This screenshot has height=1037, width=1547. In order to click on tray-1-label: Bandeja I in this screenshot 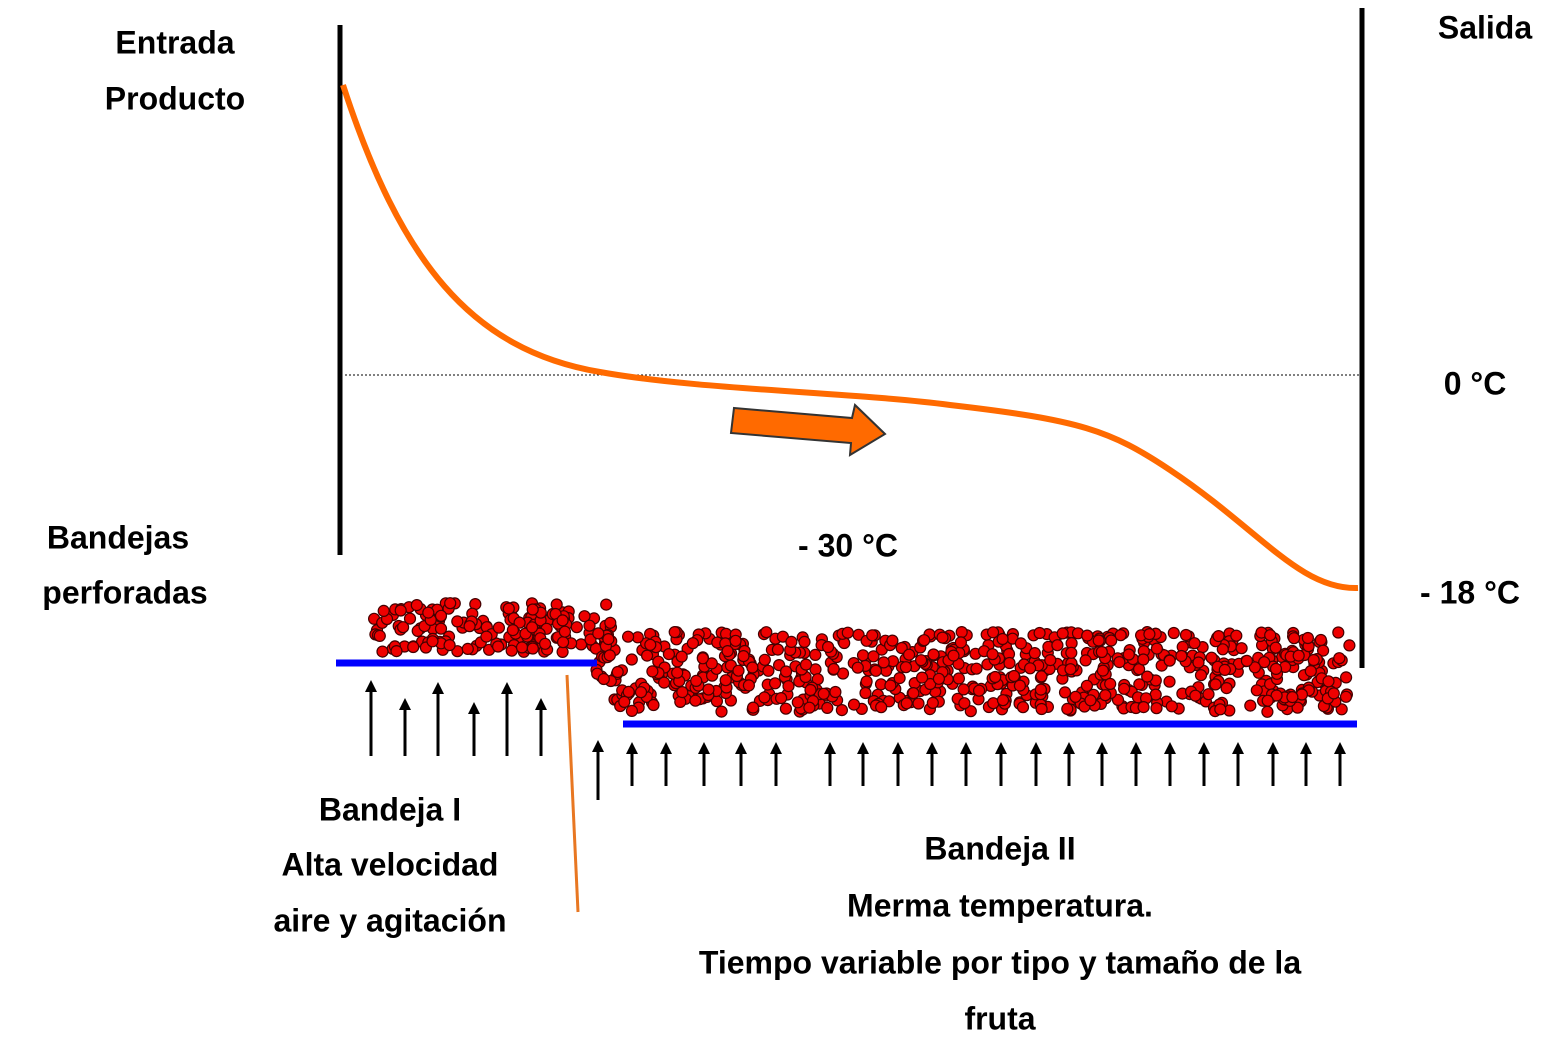, I will do `click(390, 809)`.